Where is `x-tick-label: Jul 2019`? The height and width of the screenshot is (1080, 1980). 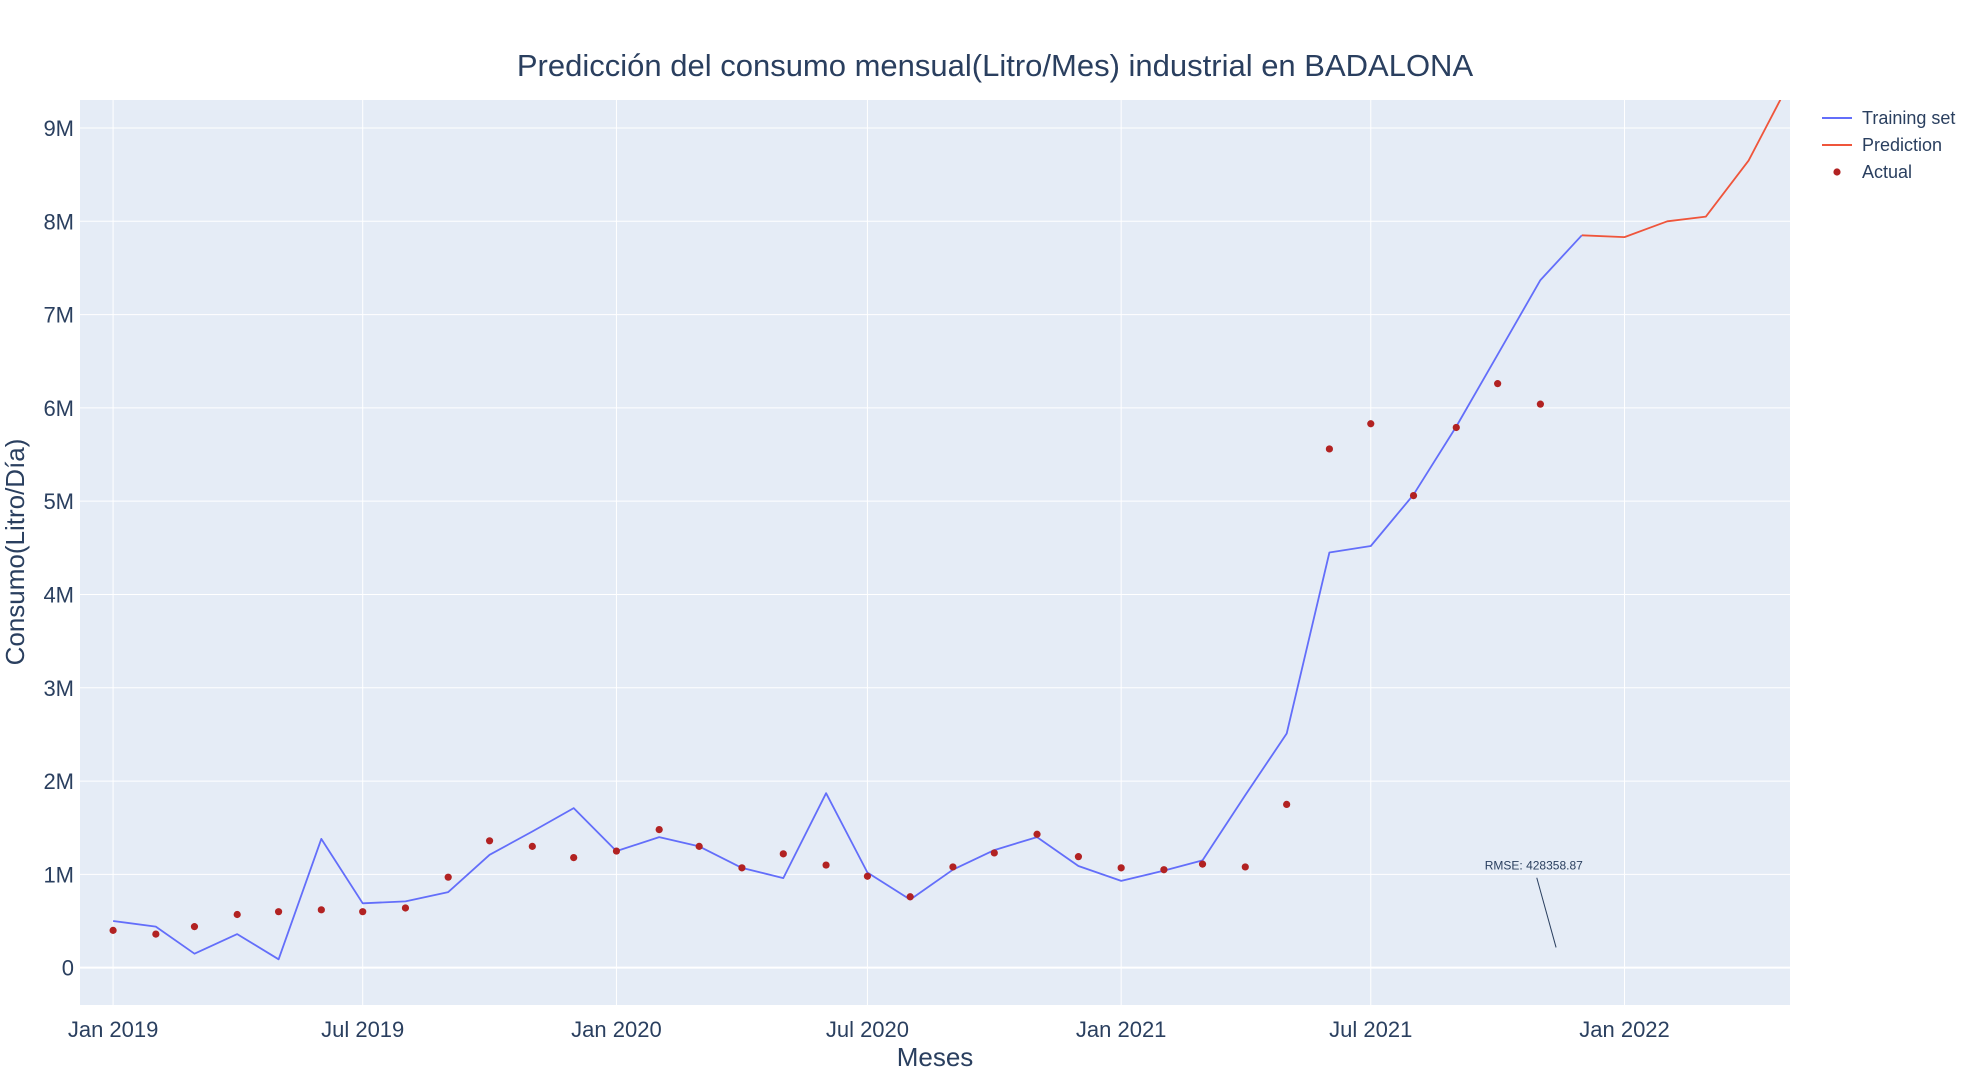 x-tick-label: Jul 2019 is located at coordinates (362, 1029).